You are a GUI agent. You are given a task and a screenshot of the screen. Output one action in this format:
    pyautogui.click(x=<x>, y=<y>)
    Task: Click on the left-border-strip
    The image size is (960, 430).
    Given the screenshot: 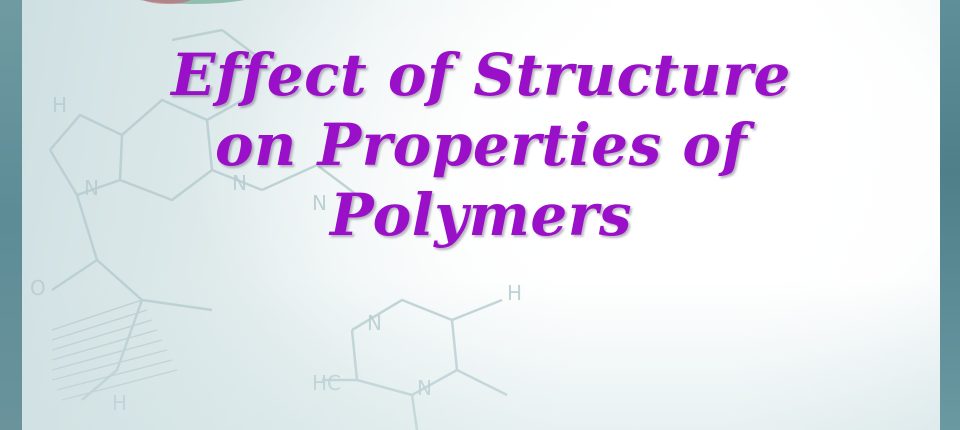 What is the action you would take?
    pyautogui.click(x=11, y=215)
    